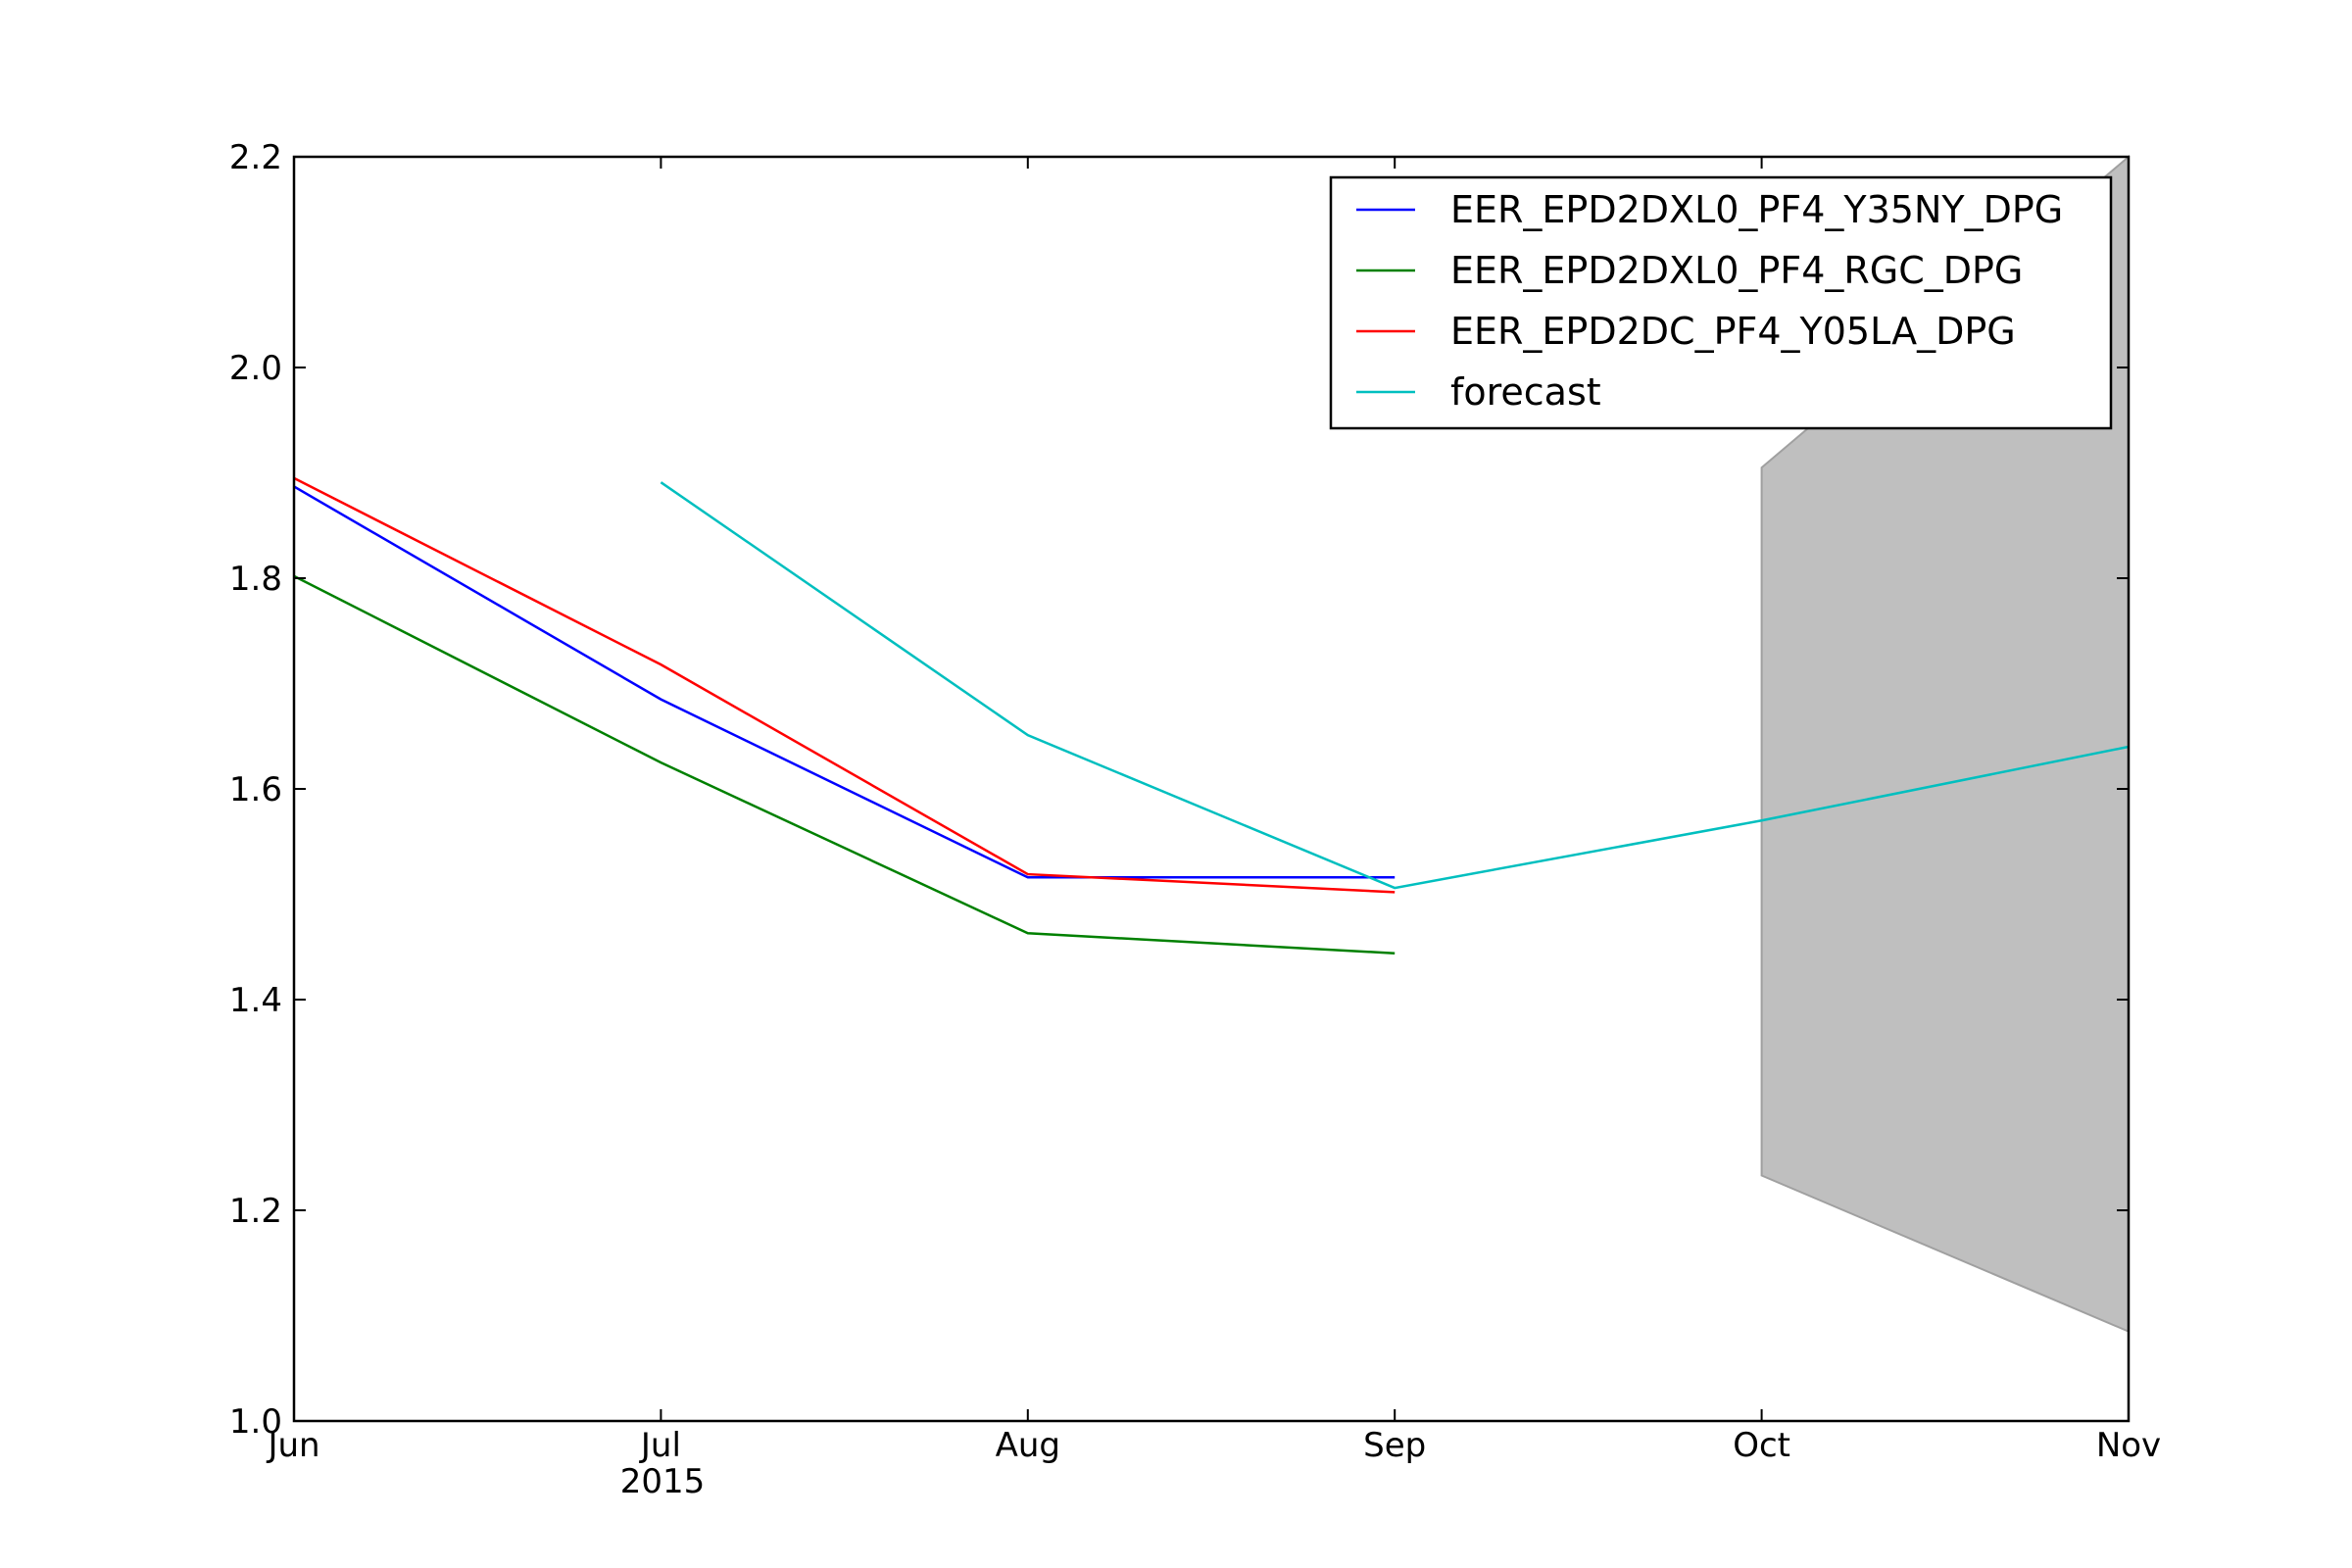 This screenshot has width=2352, height=1568. What do you see at coordinates (1756, 209) in the screenshot?
I see `legend-label-1: EER_EPD2DXL0_PF4_Y35NY_DPG` at bounding box center [1756, 209].